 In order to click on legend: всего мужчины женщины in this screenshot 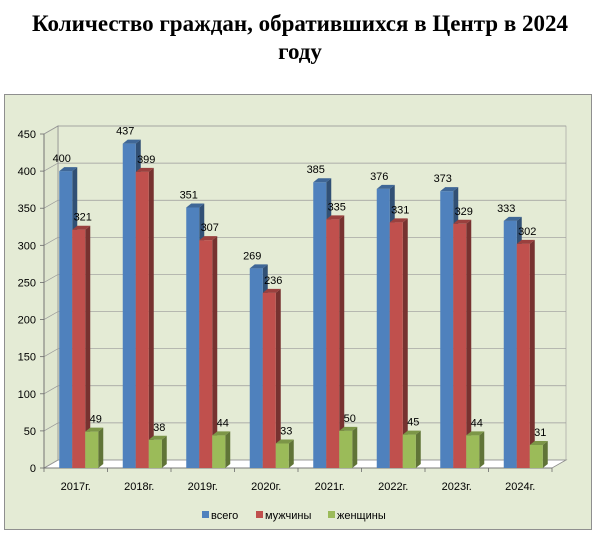, I will do `click(294, 516)`.